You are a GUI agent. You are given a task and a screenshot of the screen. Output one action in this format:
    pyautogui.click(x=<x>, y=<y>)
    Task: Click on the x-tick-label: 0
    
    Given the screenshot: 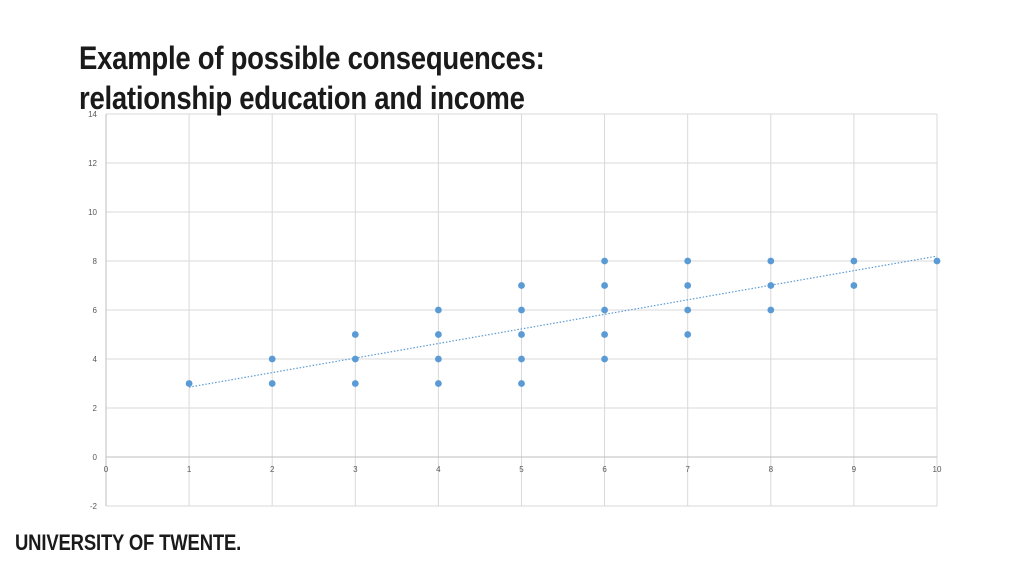 What is the action you would take?
    pyautogui.click(x=106, y=469)
    